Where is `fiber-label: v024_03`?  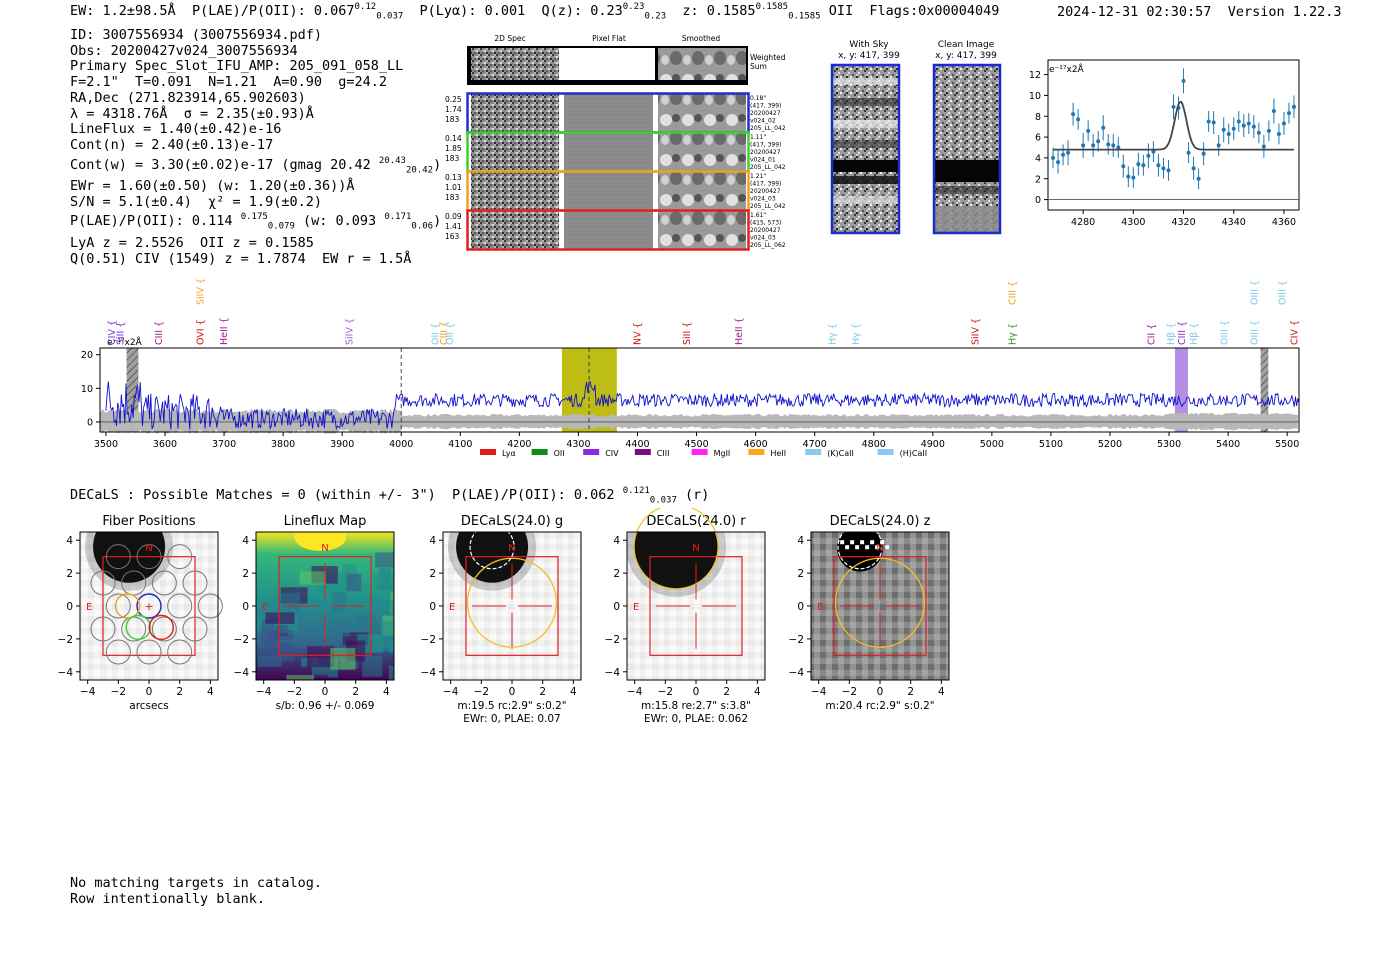
fiber-label: v024_03 is located at coordinates (763, 238).